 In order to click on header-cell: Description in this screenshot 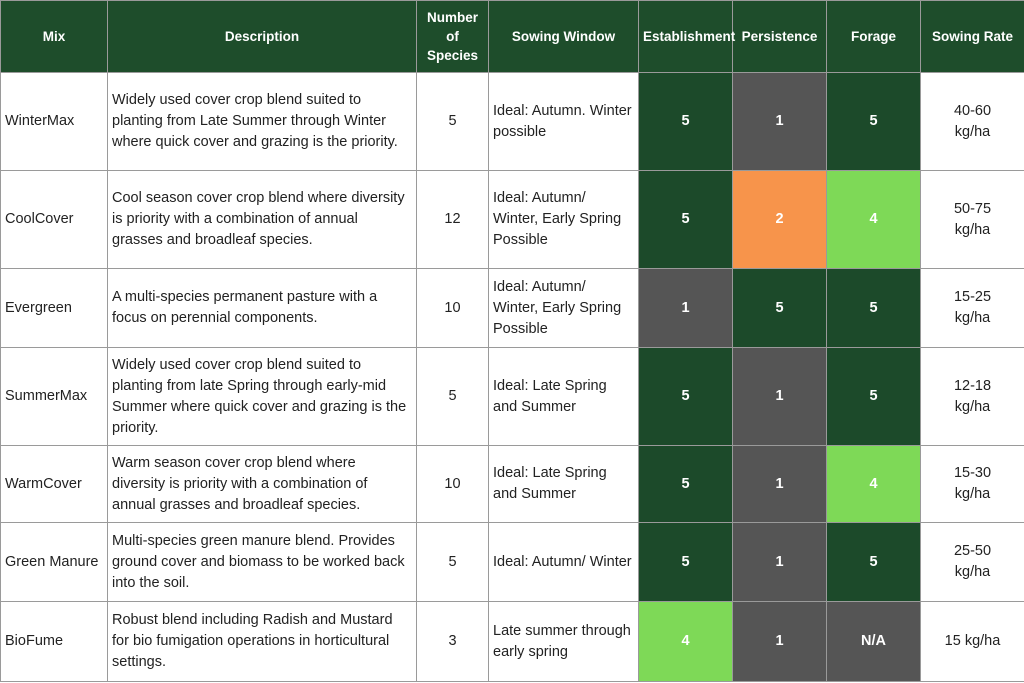, I will do `click(262, 36)`.